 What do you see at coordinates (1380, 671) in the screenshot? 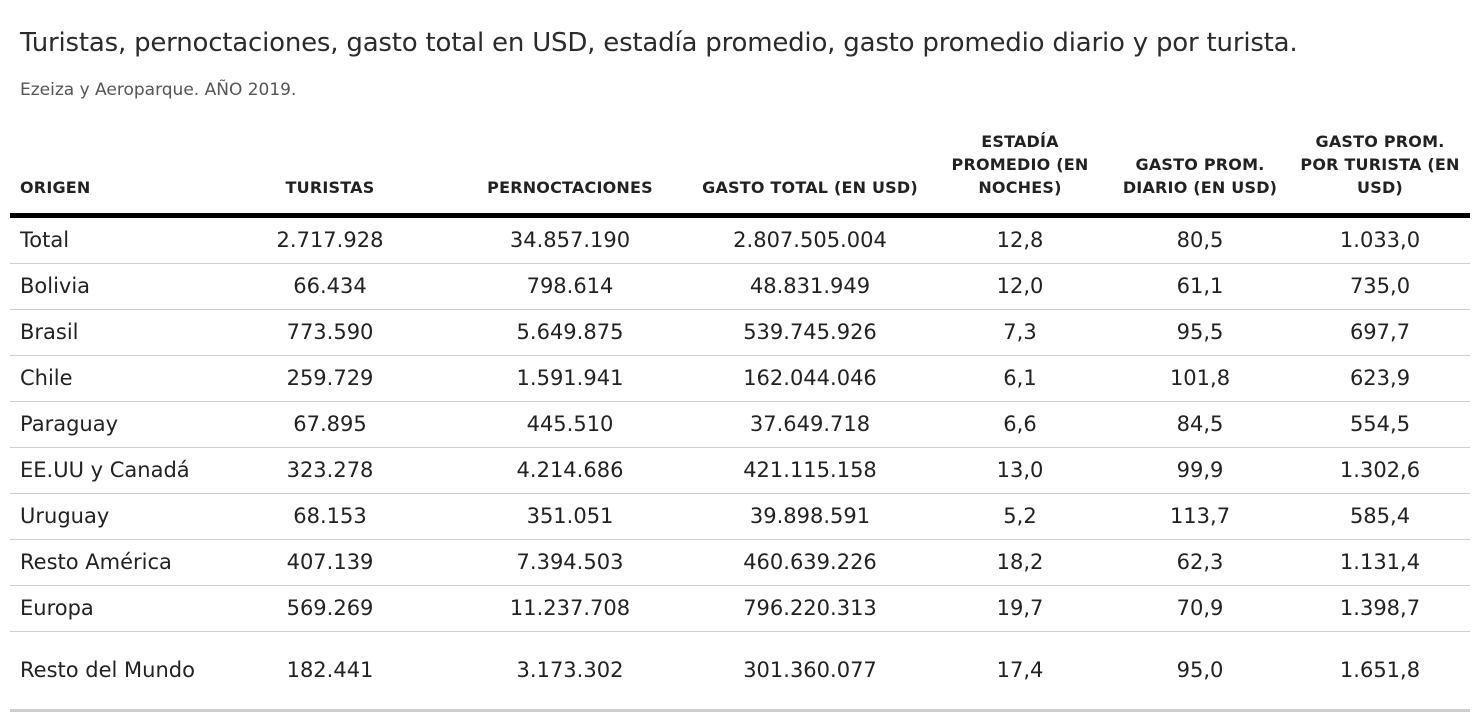
I see `table-cell: 1.651,8` at bounding box center [1380, 671].